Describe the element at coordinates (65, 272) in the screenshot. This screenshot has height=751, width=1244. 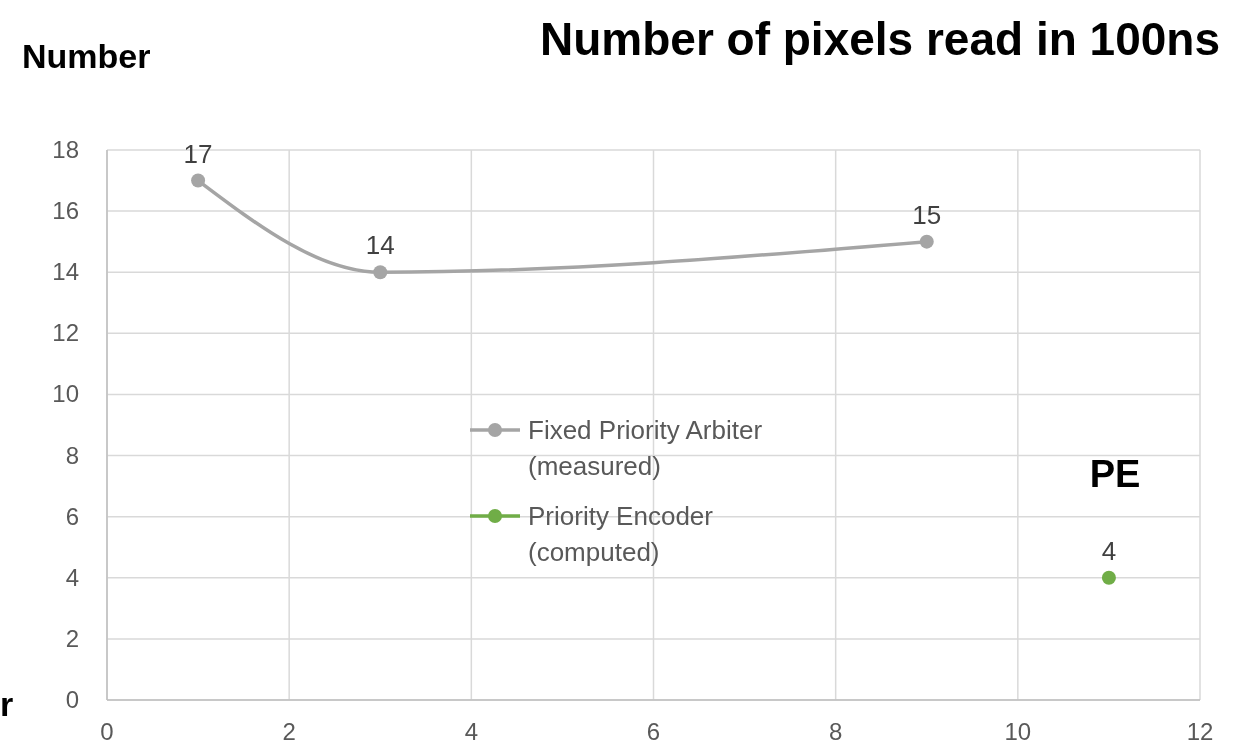
I see `y-tick-label: 14` at that location.